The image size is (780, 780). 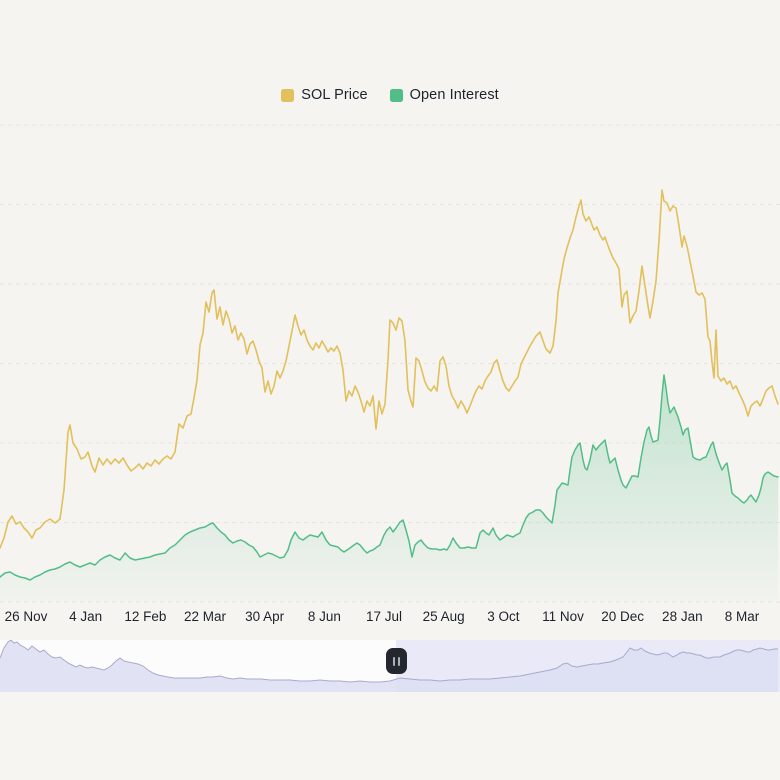 What do you see at coordinates (503, 616) in the screenshot?
I see `x-tick-label: 3 Oct` at bounding box center [503, 616].